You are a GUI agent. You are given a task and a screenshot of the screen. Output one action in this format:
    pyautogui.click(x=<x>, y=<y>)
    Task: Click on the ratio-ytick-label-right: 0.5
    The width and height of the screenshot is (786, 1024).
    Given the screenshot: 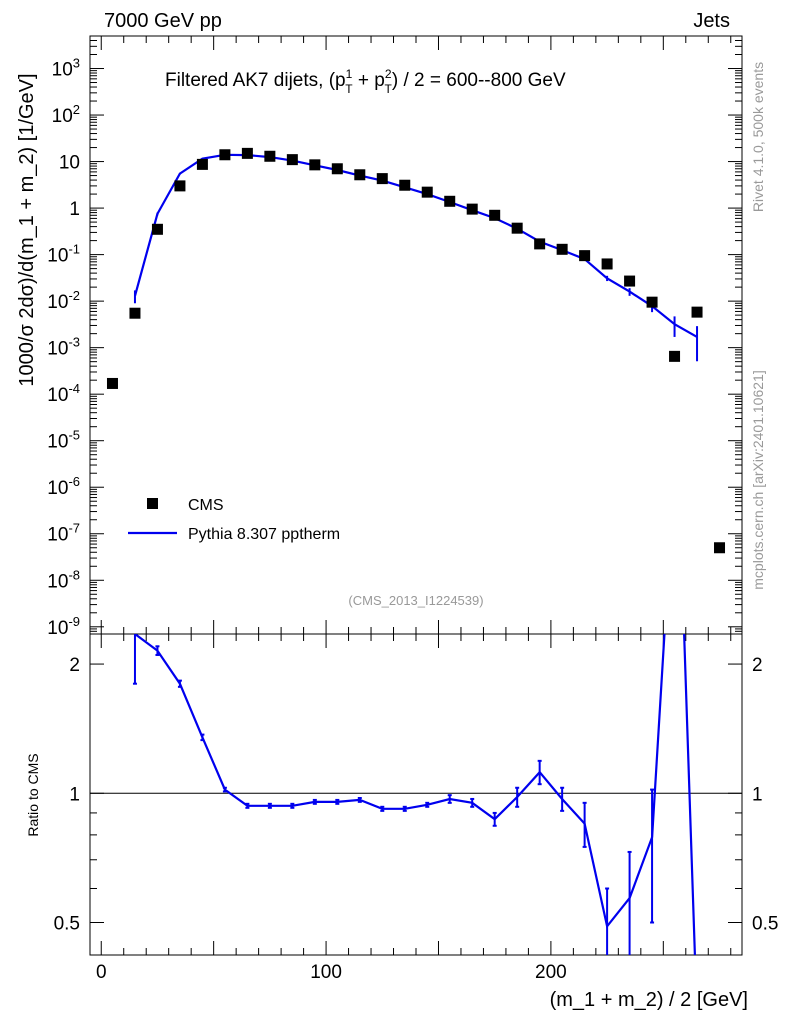 What is the action you would take?
    pyautogui.click(x=765, y=923)
    